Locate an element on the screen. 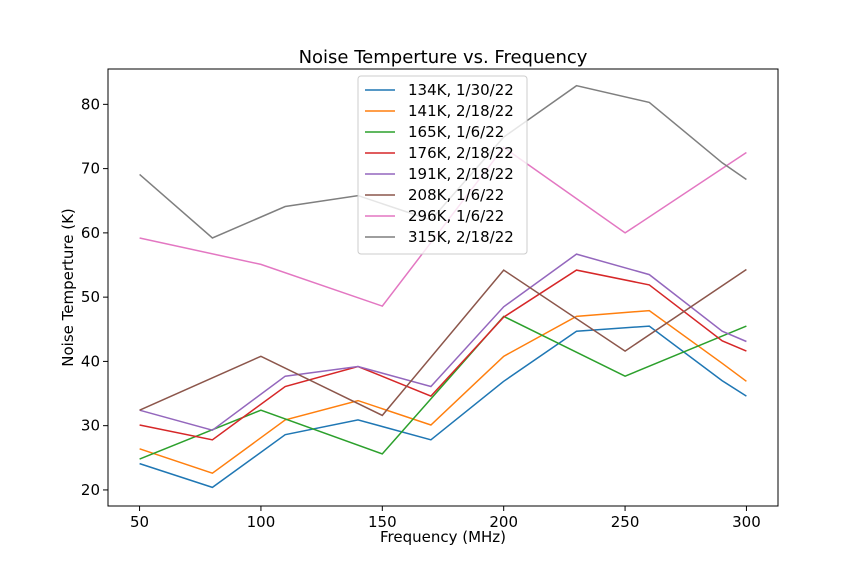 This screenshot has width=864, height=576. x-tick-label: 50 is located at coordinates (139, 522).